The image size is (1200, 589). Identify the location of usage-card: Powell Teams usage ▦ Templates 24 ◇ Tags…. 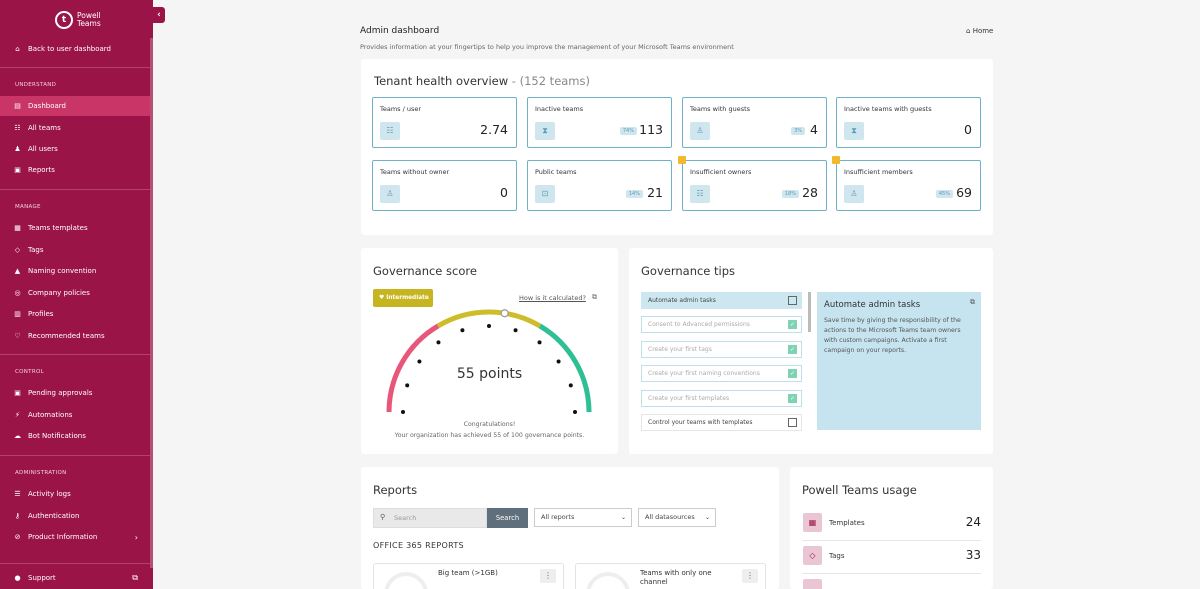
(891, 528).